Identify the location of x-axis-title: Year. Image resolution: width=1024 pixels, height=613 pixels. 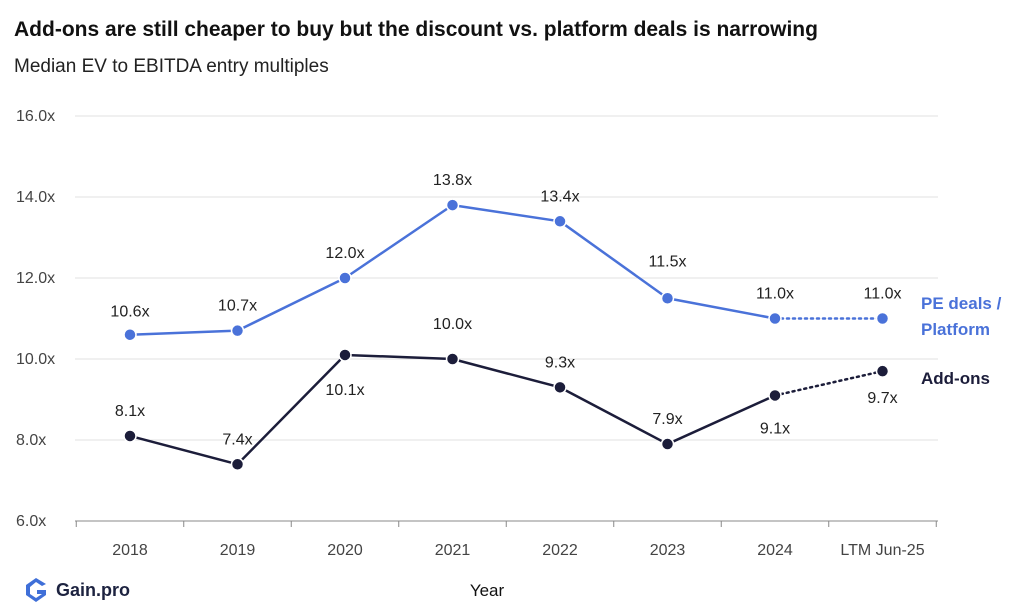
(487, 590).